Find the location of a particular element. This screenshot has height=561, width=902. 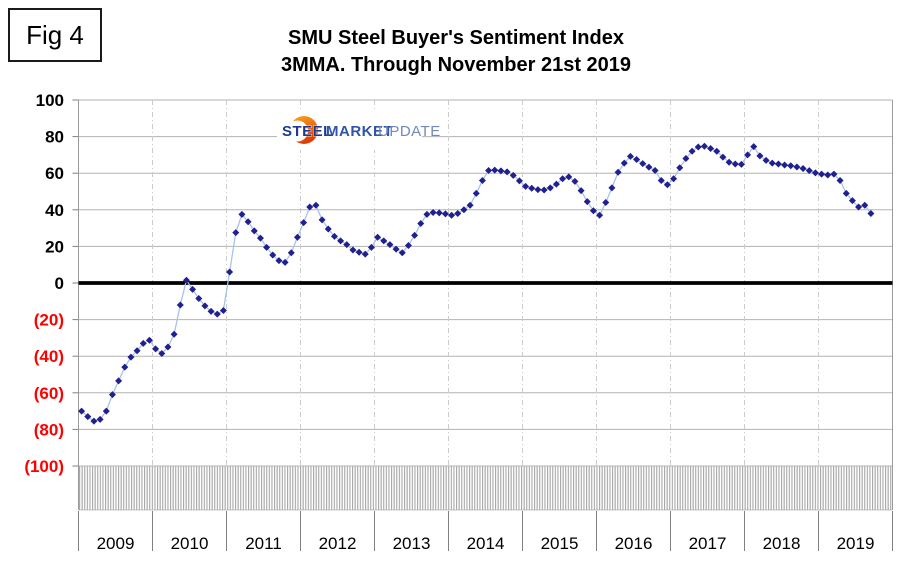

year-label: 2015 is located at coordinates (560, 543).